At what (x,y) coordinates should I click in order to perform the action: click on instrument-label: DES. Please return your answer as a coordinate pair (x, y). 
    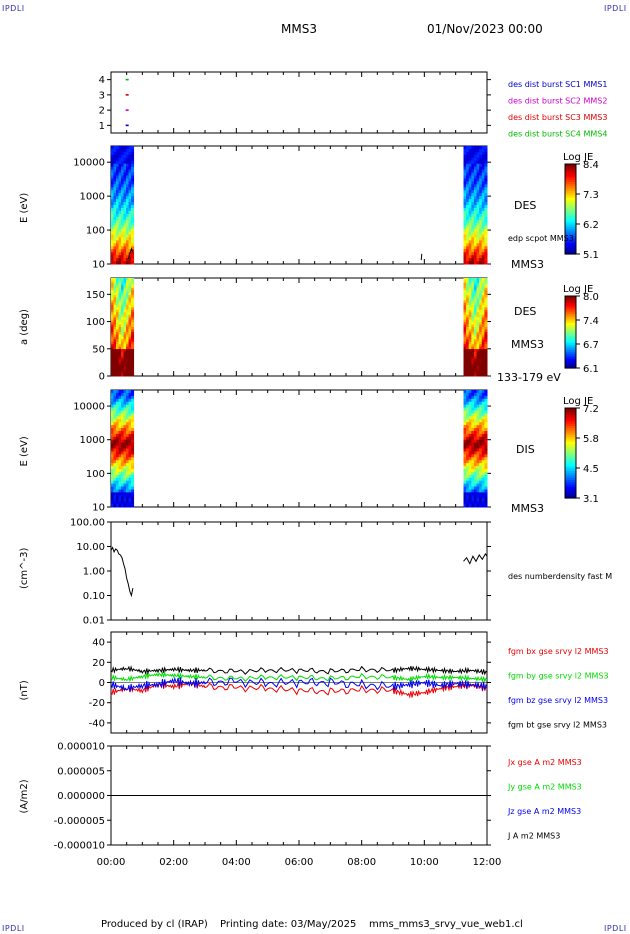
    Looking at the image, I should click on (525, 205).